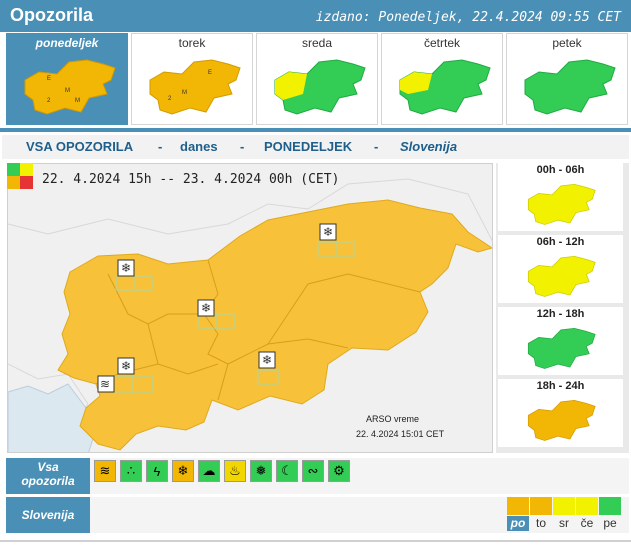  Describe the element at coordinates (48, 481) in the screenshot. I see `all-warnings-label-2: opozorila` at that location.